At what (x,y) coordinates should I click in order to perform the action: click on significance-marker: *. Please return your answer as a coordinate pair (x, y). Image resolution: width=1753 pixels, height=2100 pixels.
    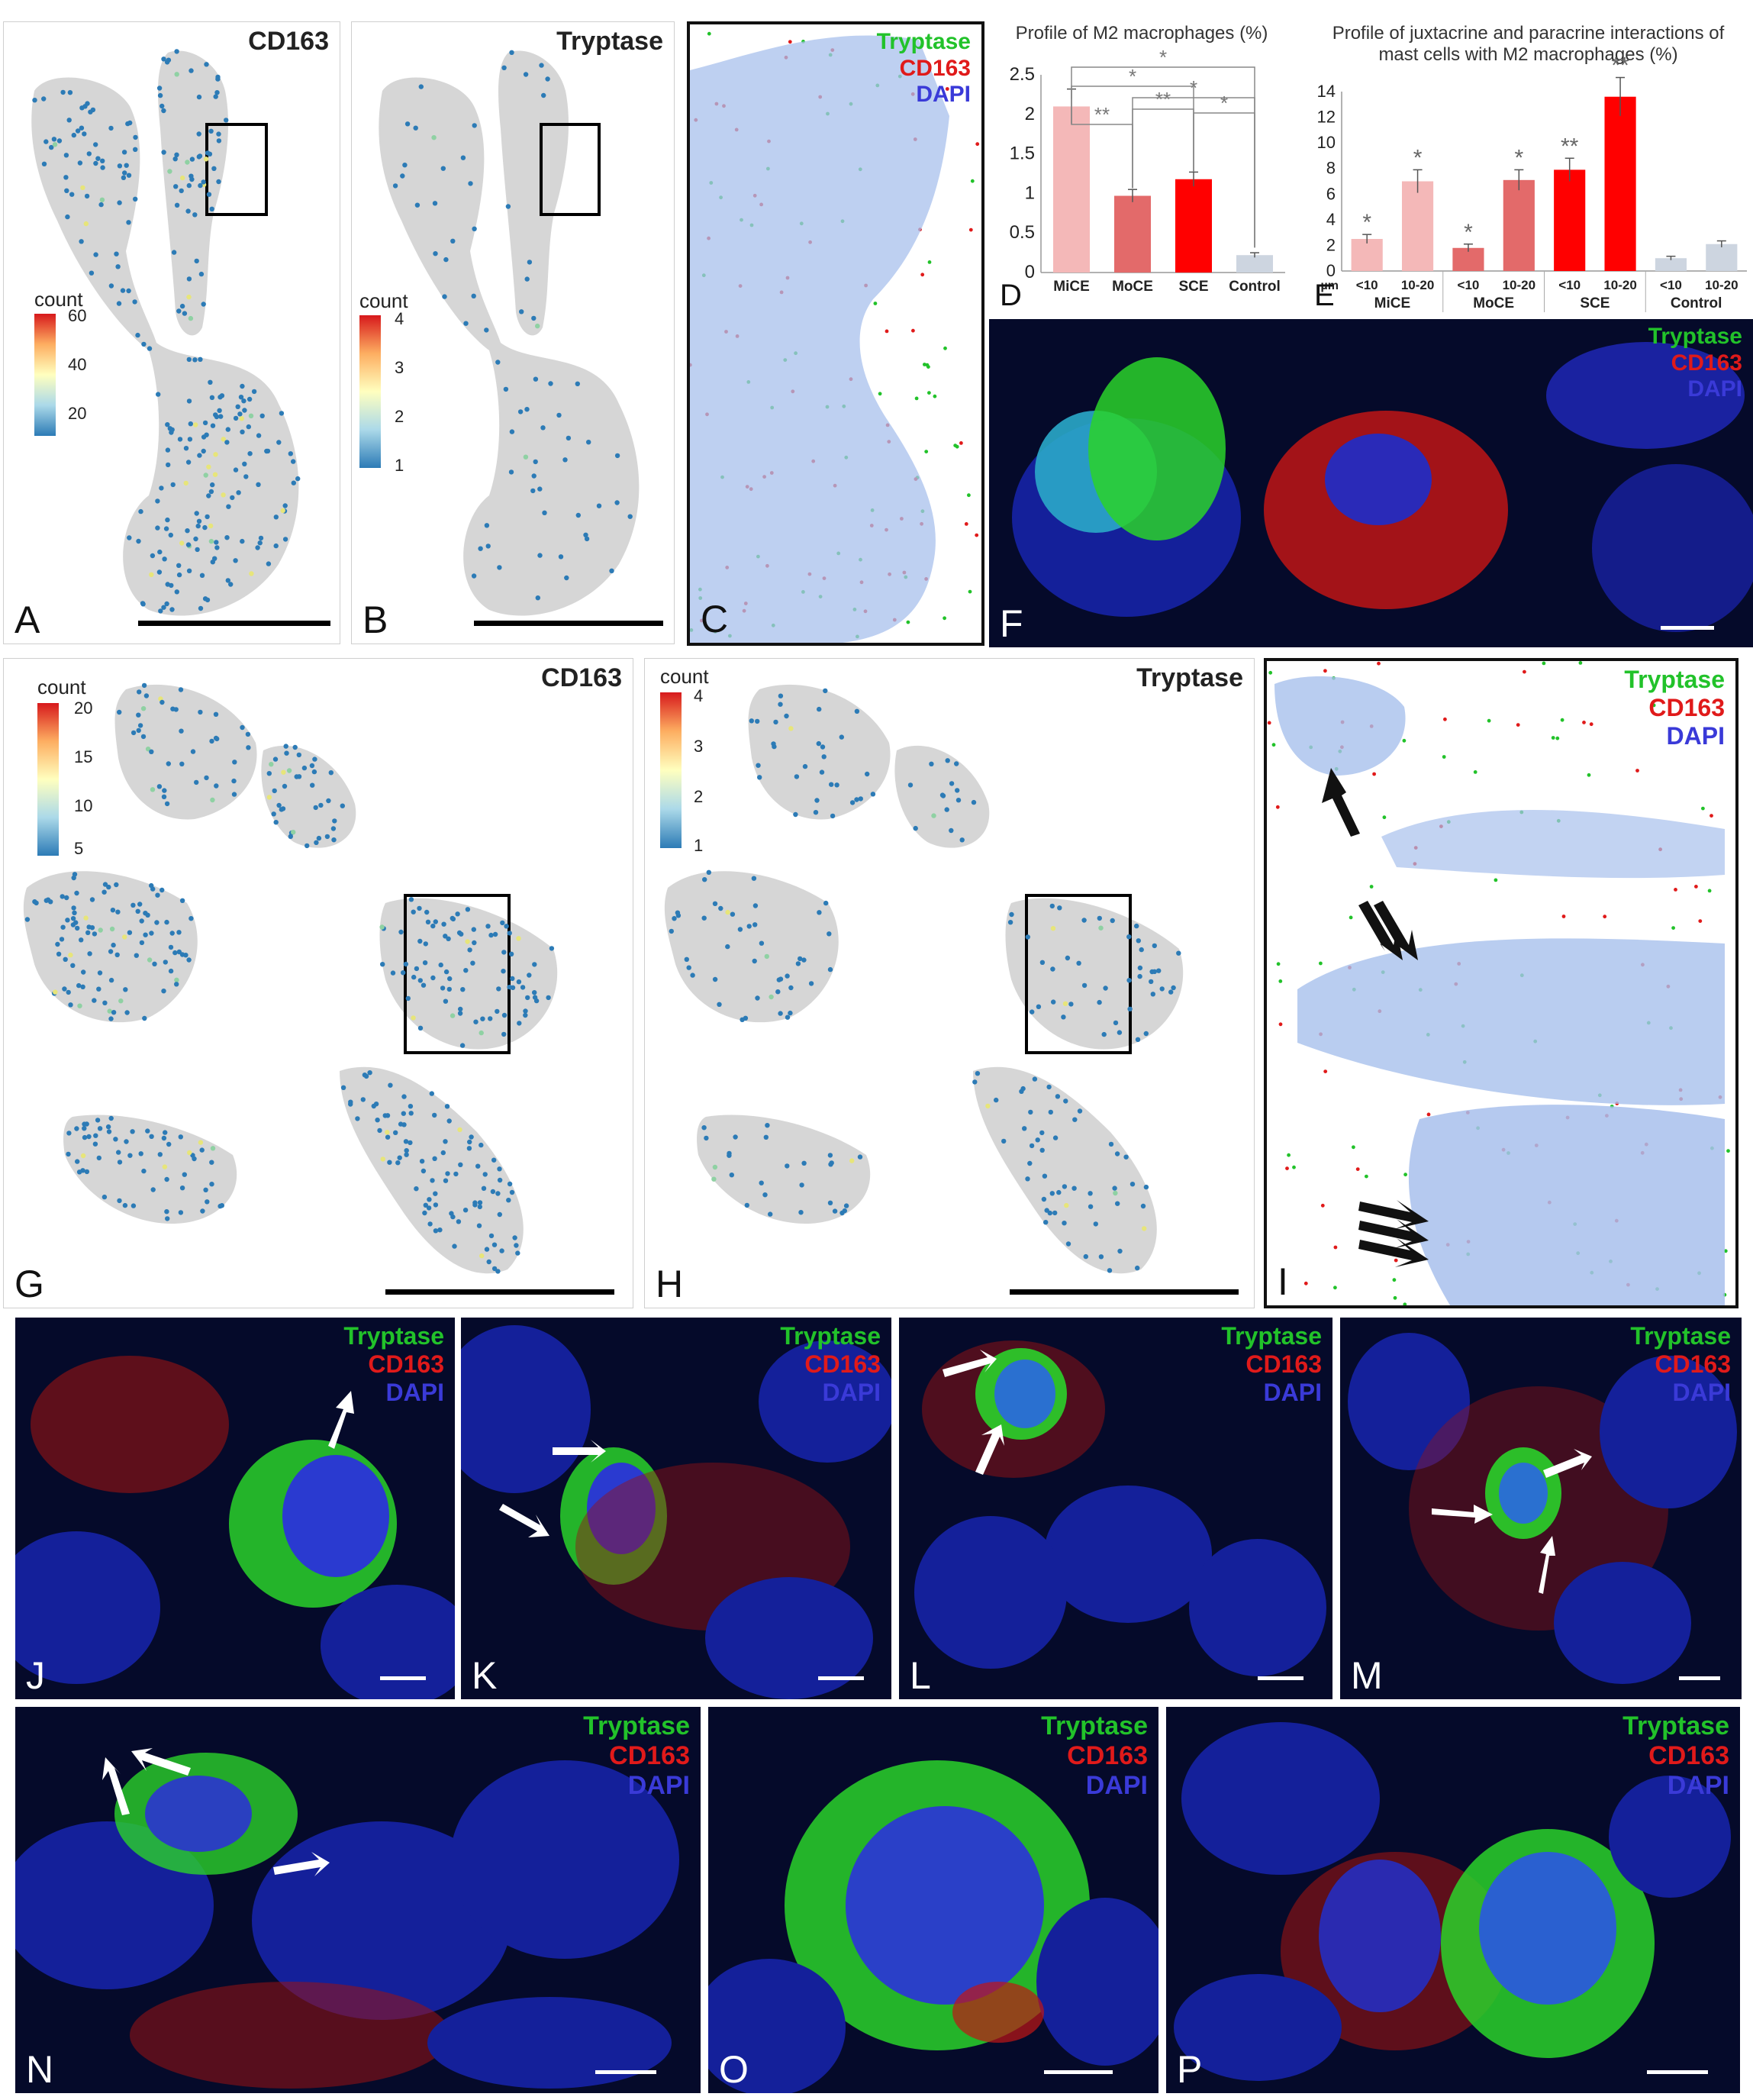
    Looking at the image, I should click on (1224, 104).